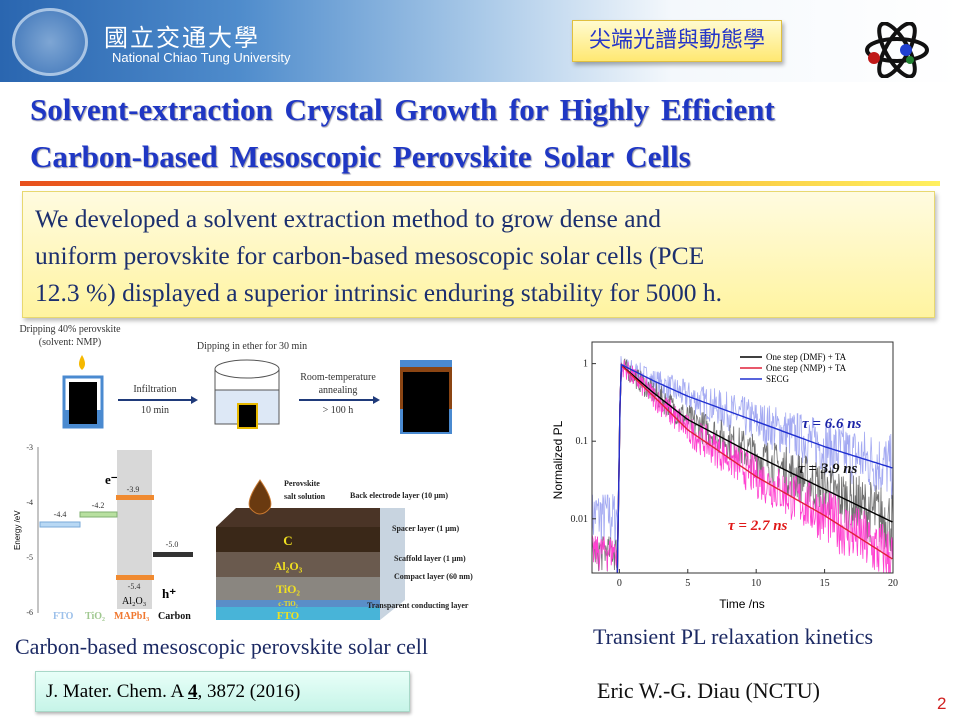 This screenshot has height=720, width=960. What do you see at coordinates (305, 496) in the screenshot?
I see `drop-label: salt solution` at bounding box center [305, 496].